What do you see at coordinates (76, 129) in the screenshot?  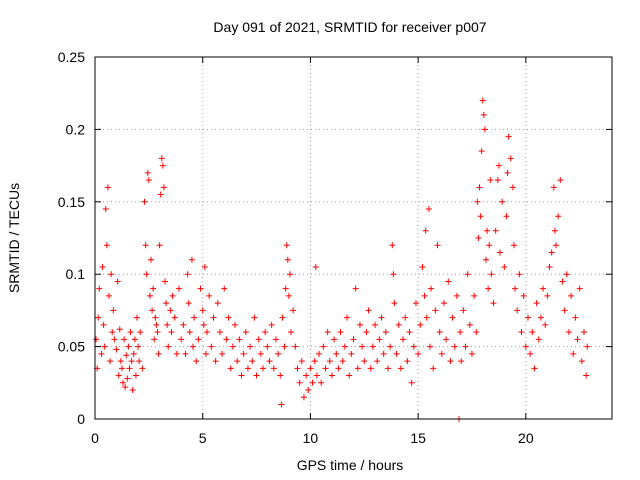 I see `y-tick-label: 0.2` at bounding box center [76, 129].